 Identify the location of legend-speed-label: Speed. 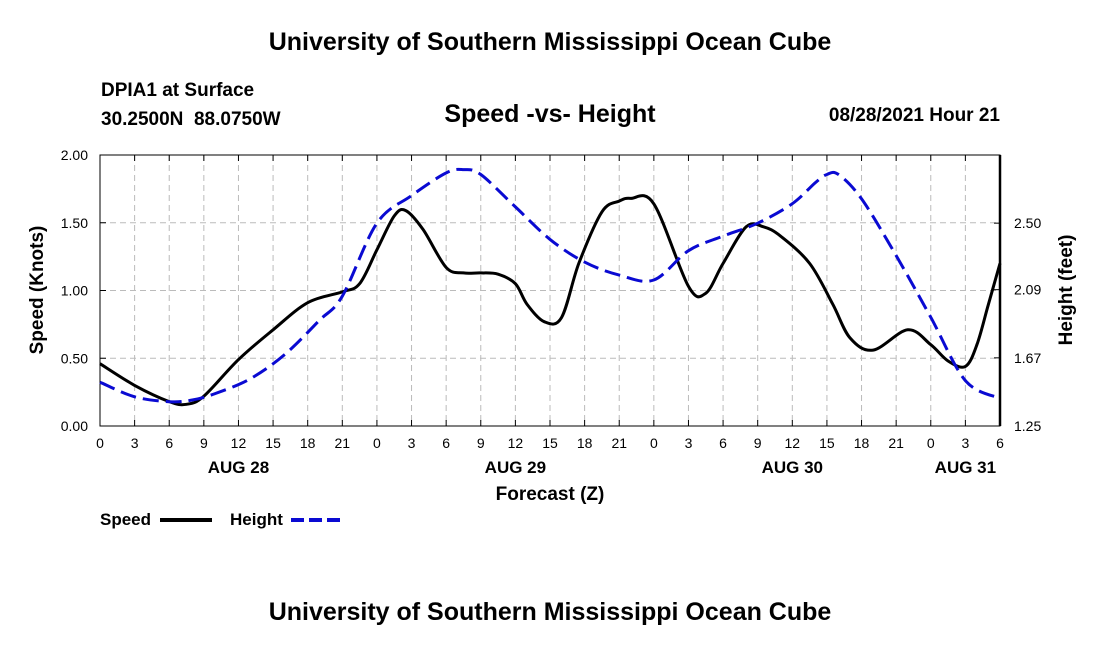
(125, 519).